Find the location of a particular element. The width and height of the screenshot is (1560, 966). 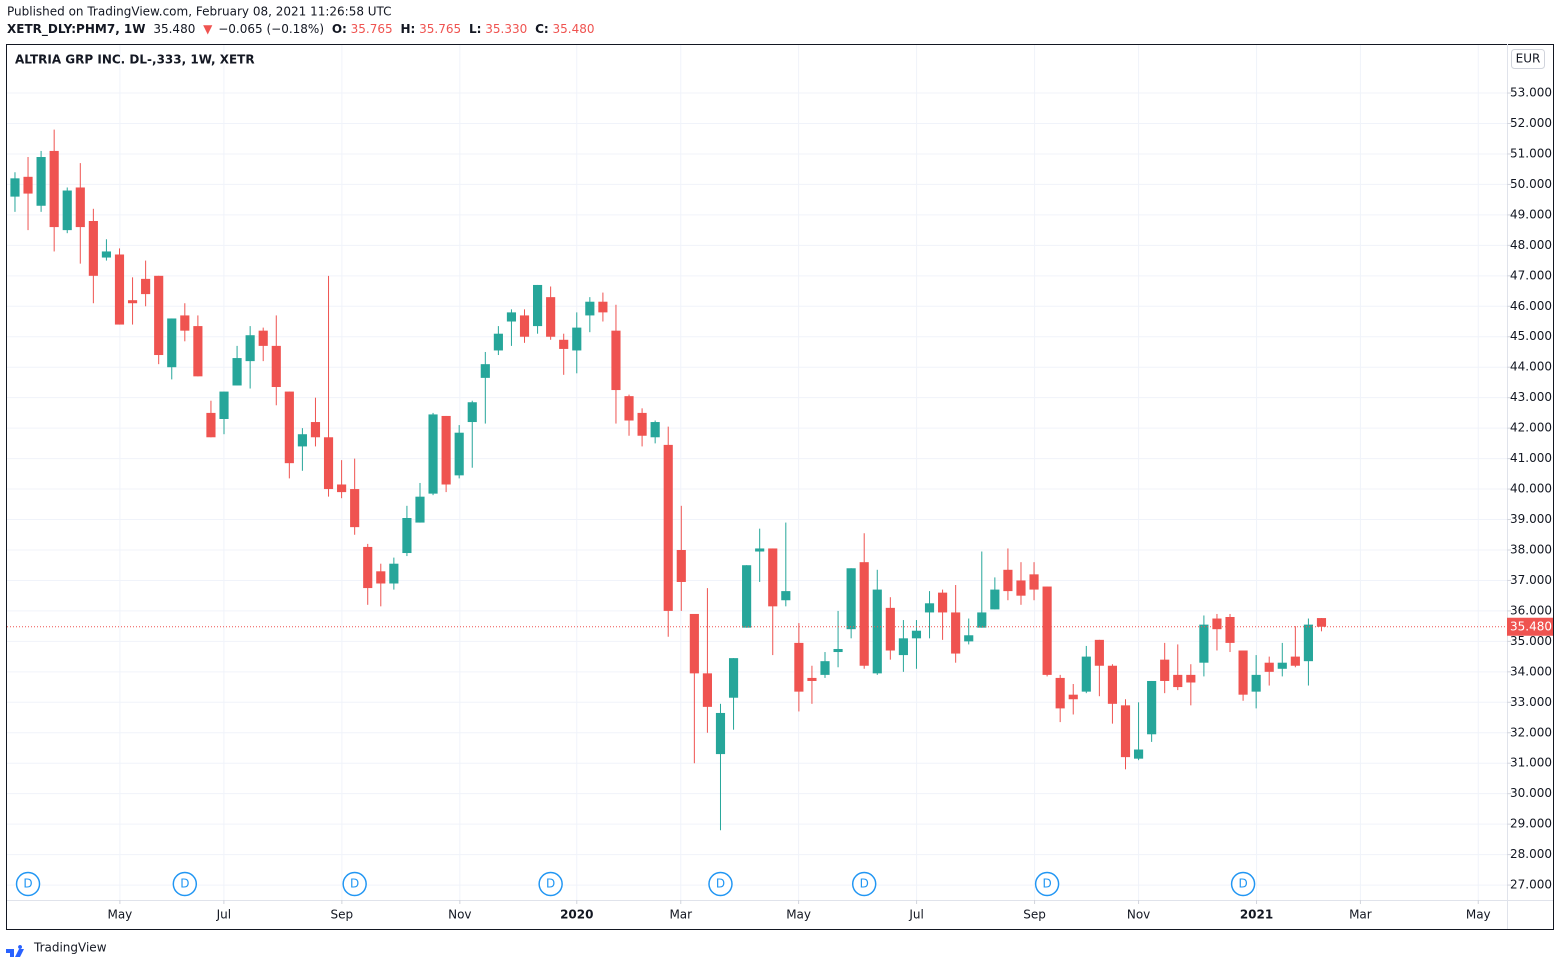

l-label: L: is located at coordinates (475, 29).